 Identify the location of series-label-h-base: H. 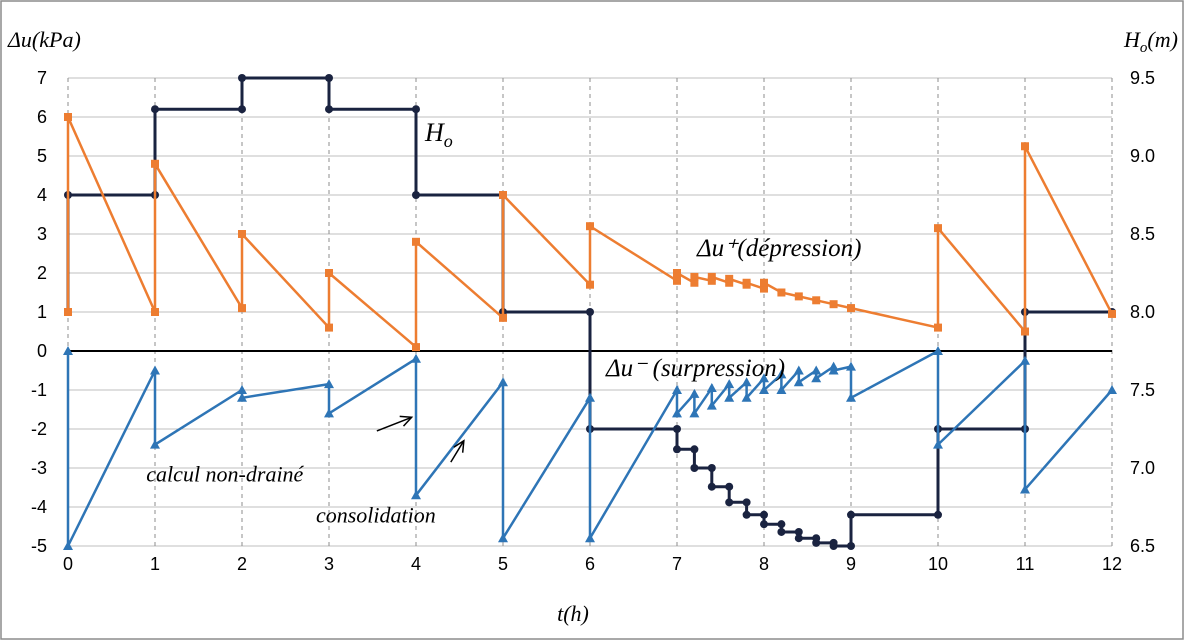
(434, 132).